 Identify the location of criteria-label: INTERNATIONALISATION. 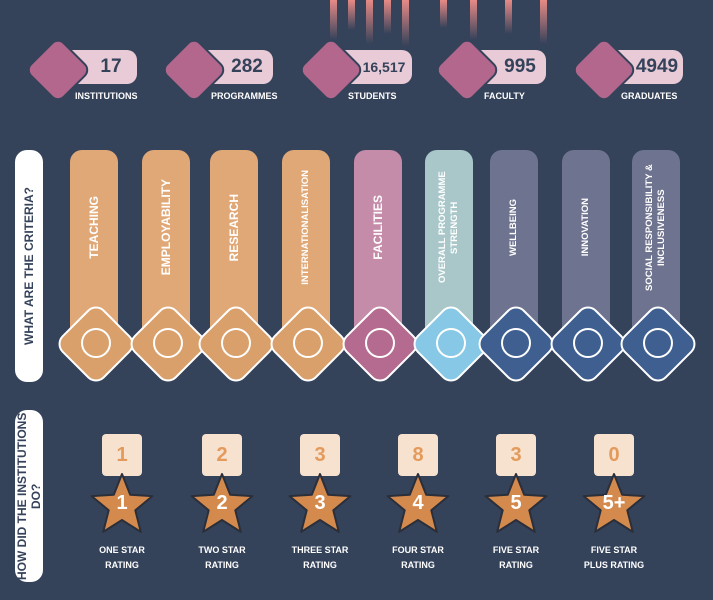
(305, 227).